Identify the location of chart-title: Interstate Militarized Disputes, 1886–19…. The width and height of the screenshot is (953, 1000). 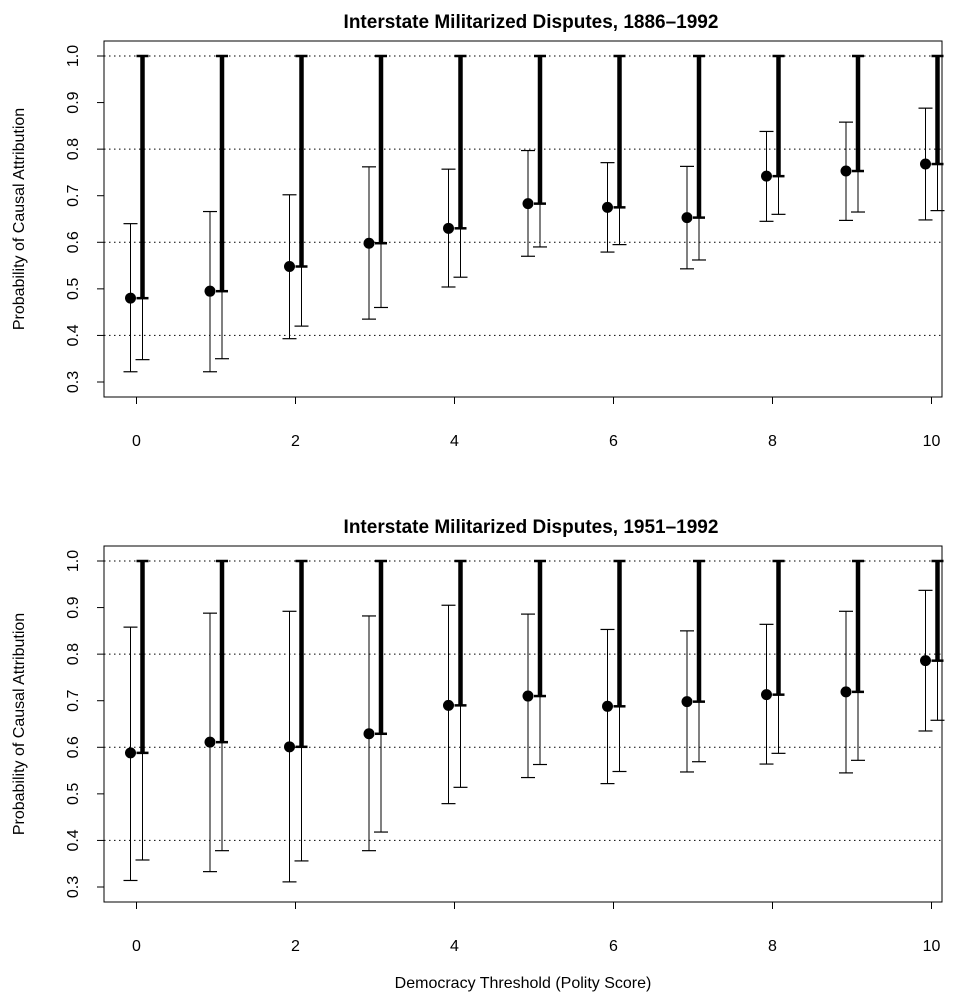
(531, 22).